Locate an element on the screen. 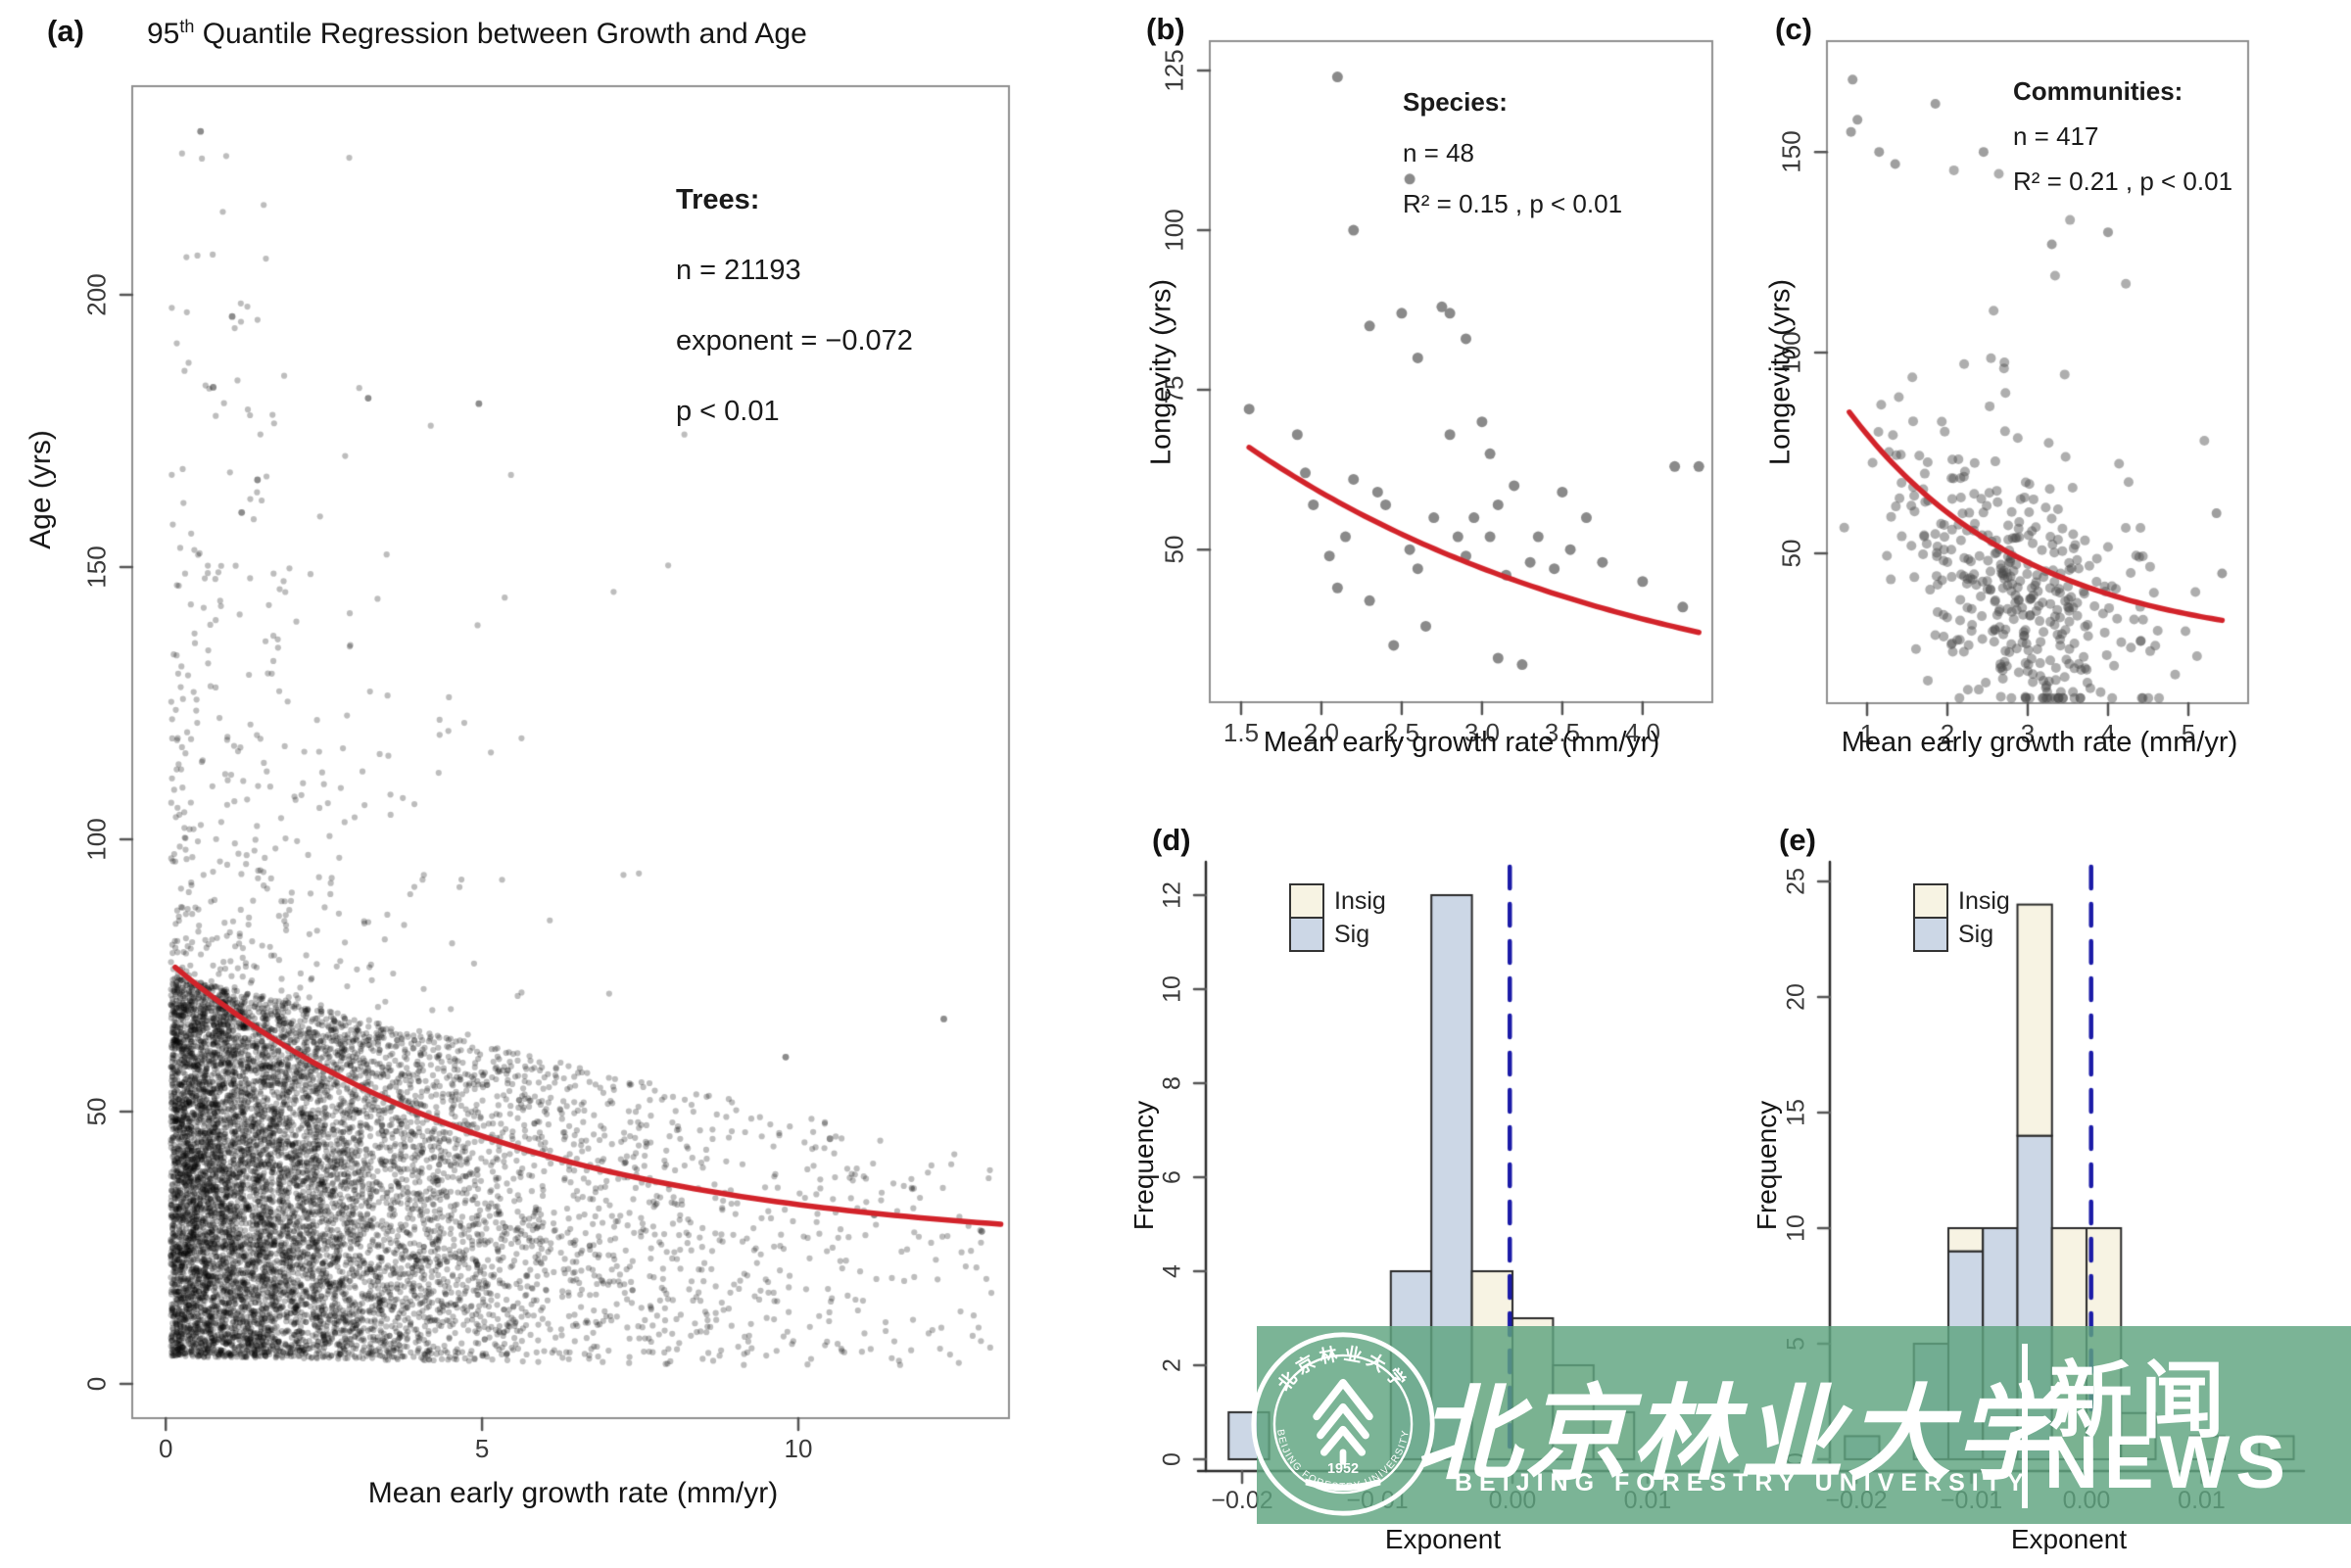 This screenshot has height=1568, width=2351. panel-a-ylabel: Age (yrs) is located at coordinates (41, 490).